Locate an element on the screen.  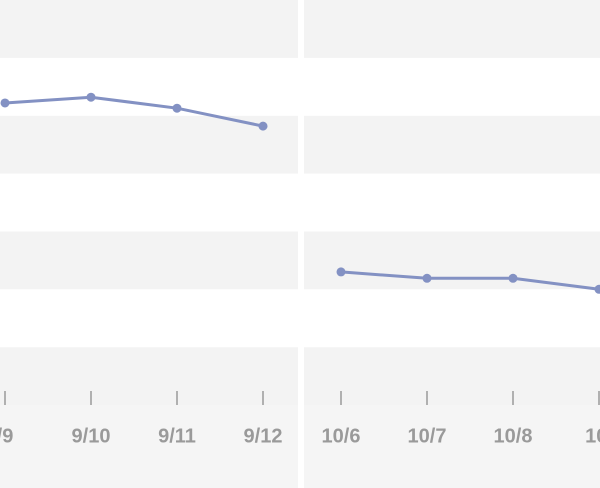
x-tick-label: 9/10 is located at coordinates (91, 436).